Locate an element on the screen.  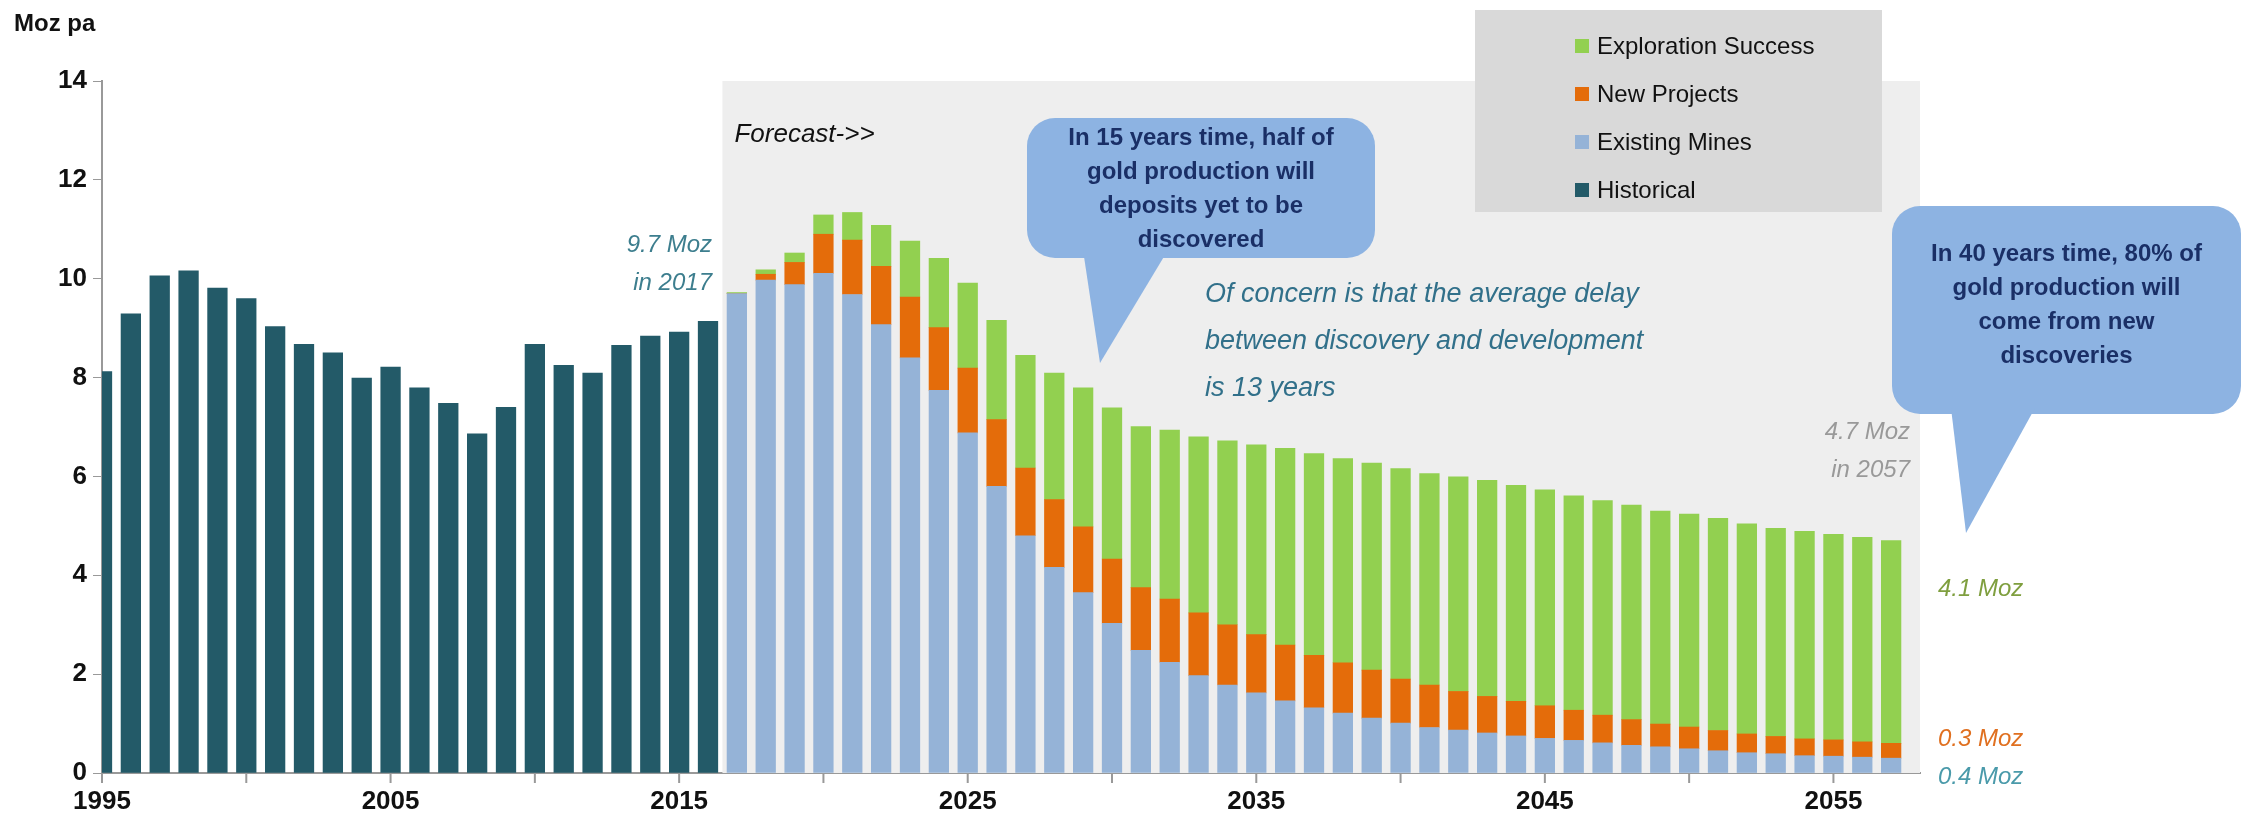
legend-label: Existing Mines is located at coordinates (1674, 142).